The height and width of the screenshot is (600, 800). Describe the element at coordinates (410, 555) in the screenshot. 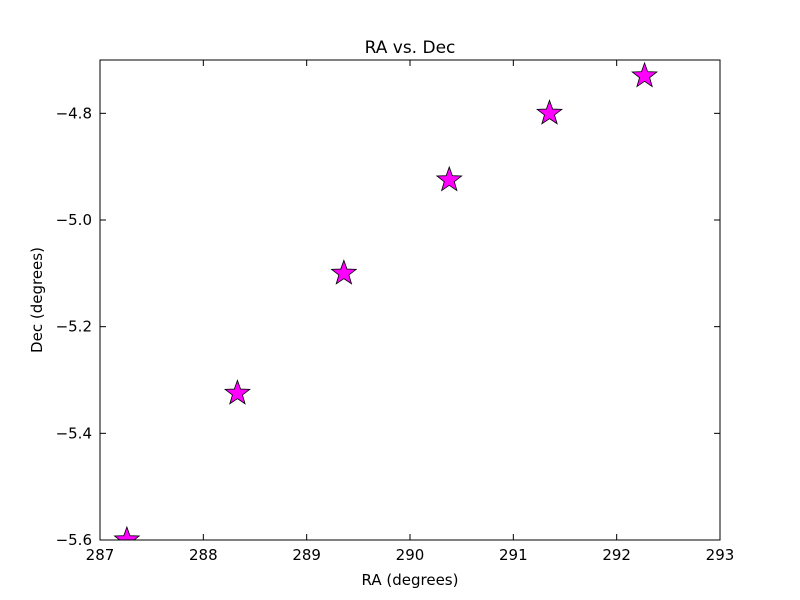

I see `x-tick-label: 290` at that location.